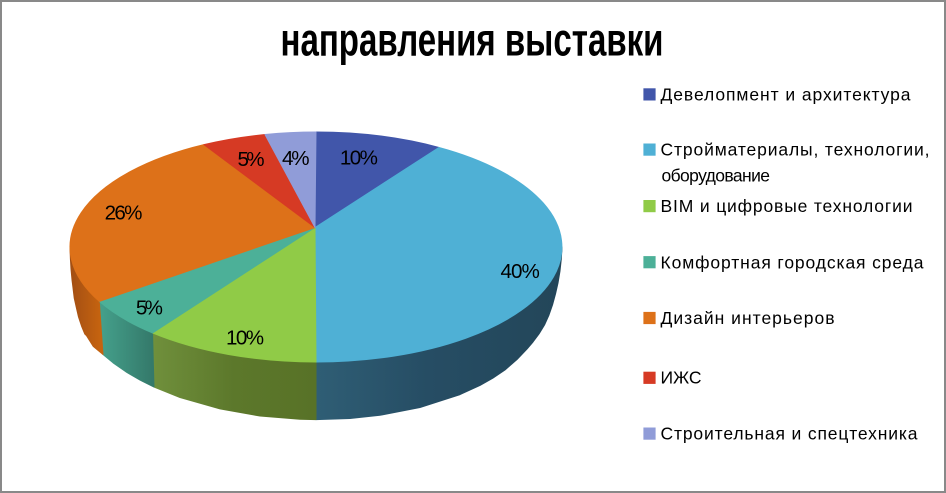 The width and height of the screenshot is (946, 493). I want to click on svg-text: ИЖС, so click(681, 377).